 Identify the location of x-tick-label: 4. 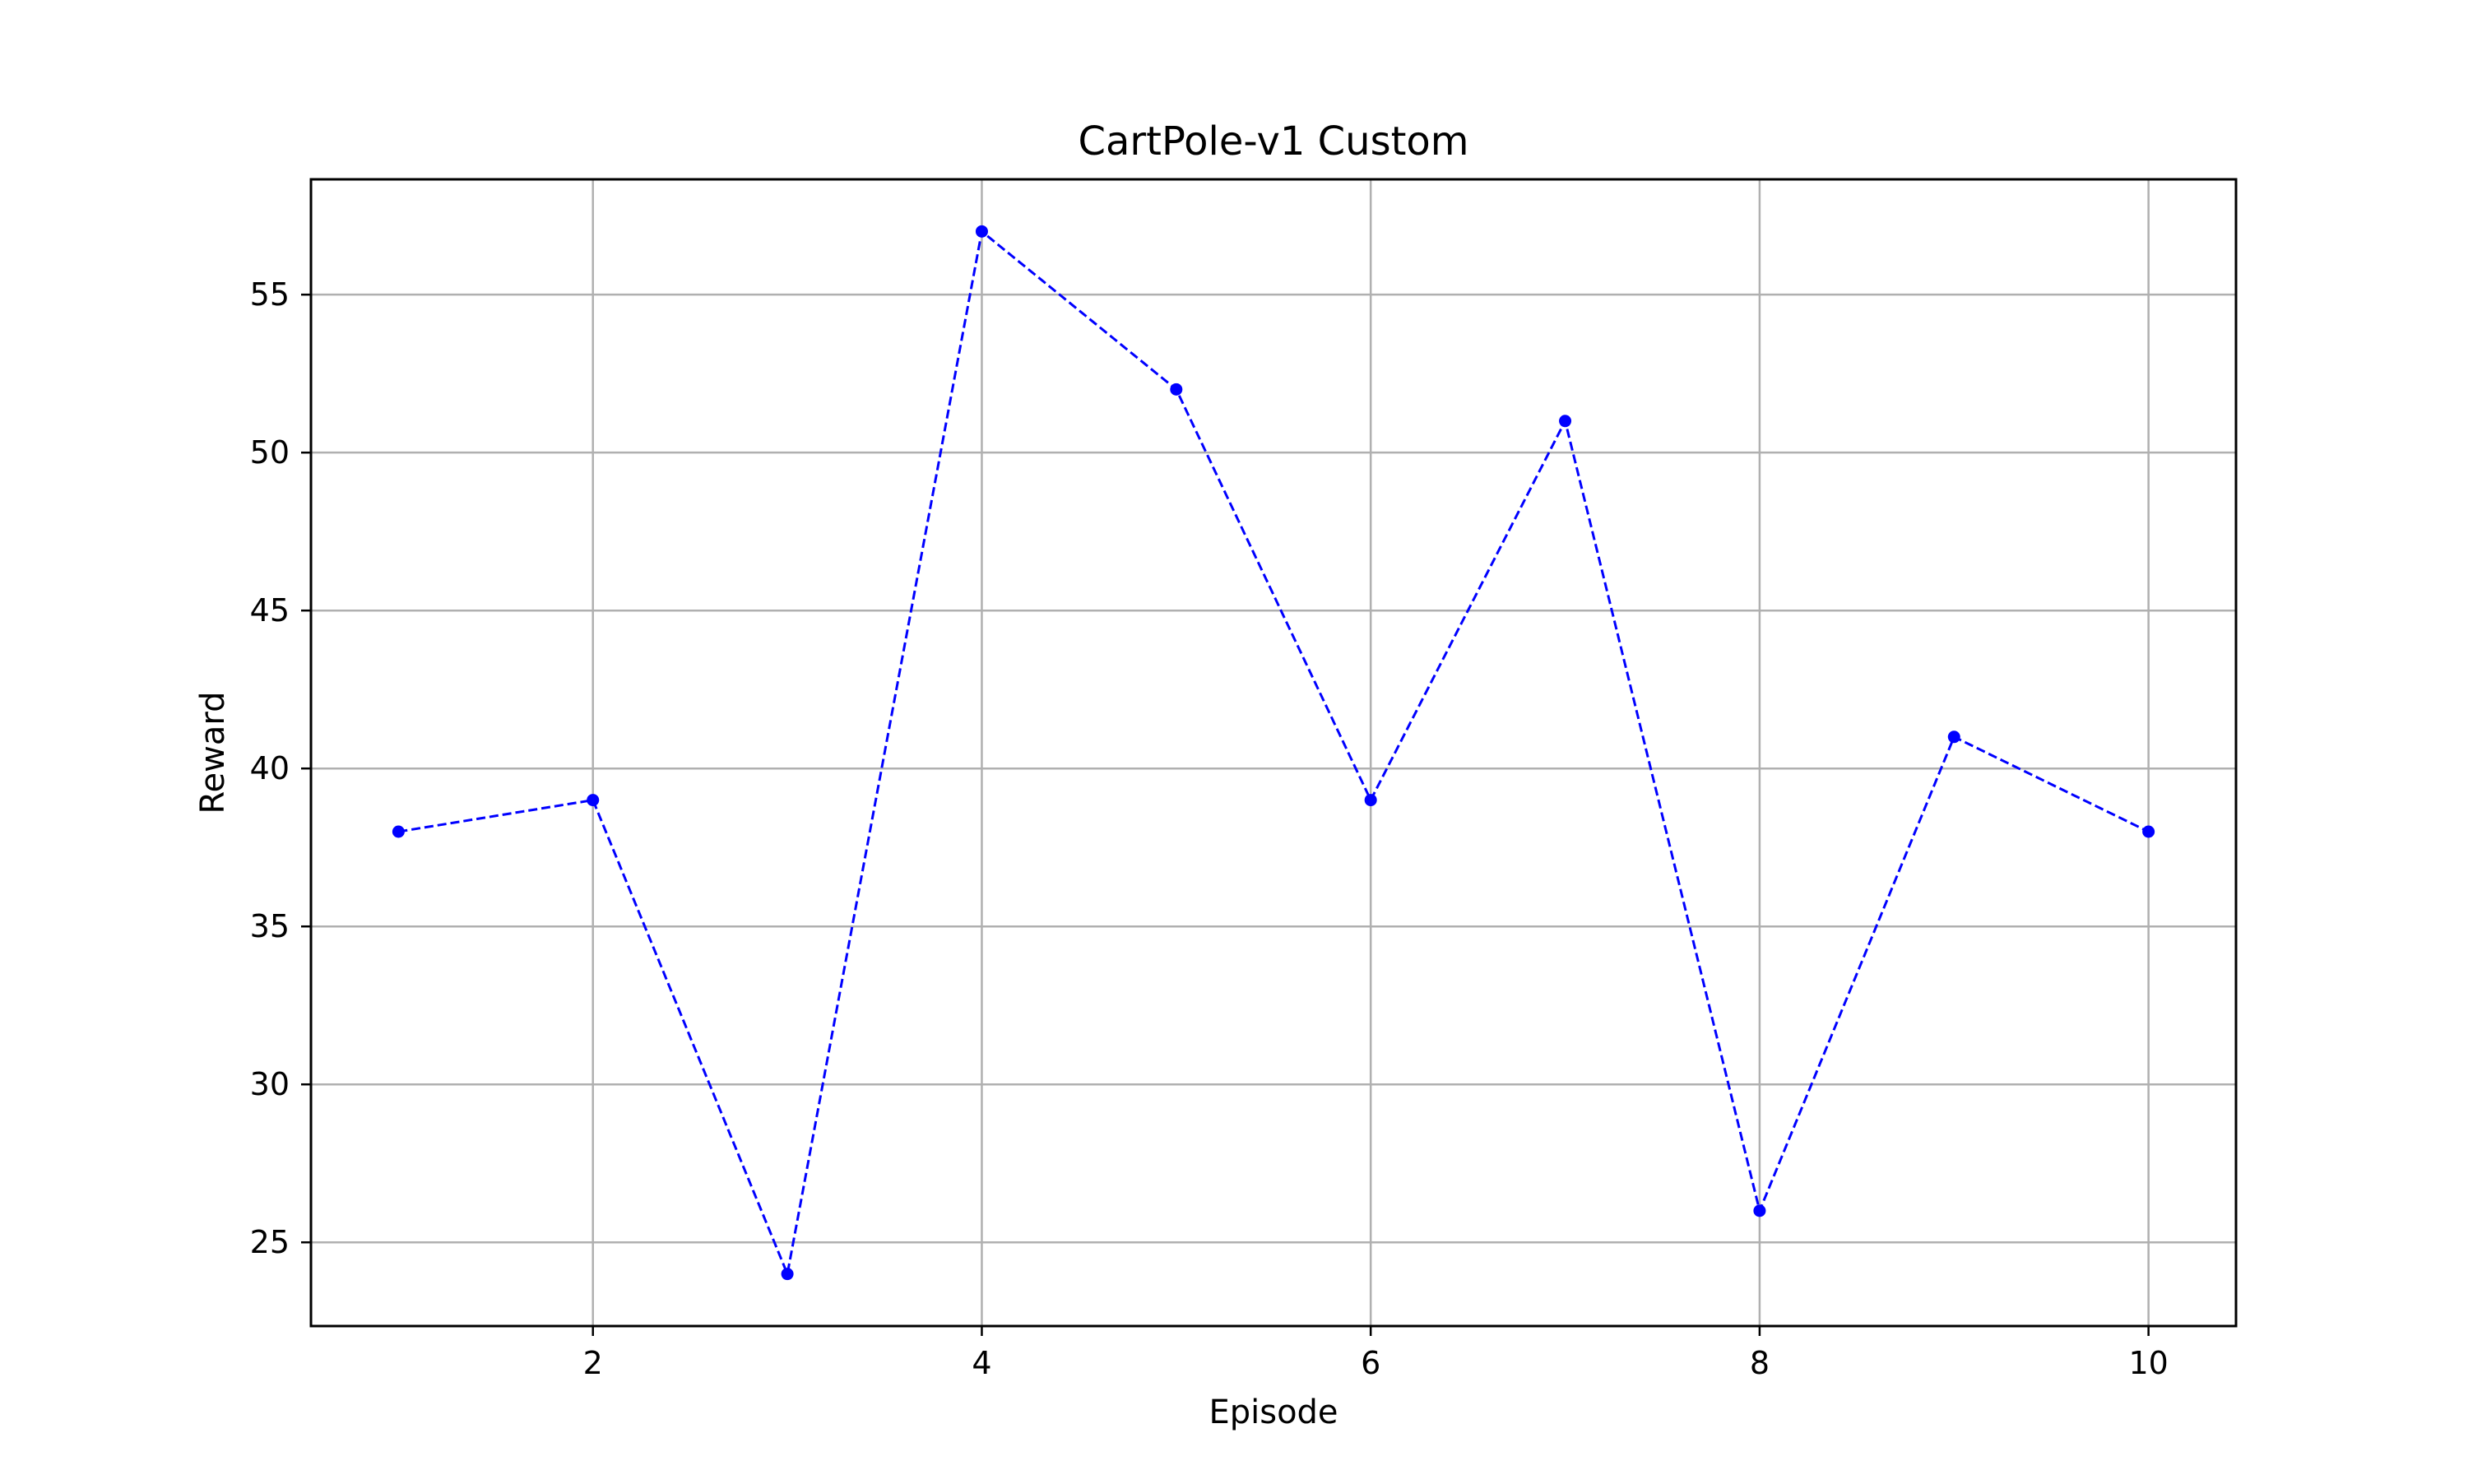
(982, 1363).